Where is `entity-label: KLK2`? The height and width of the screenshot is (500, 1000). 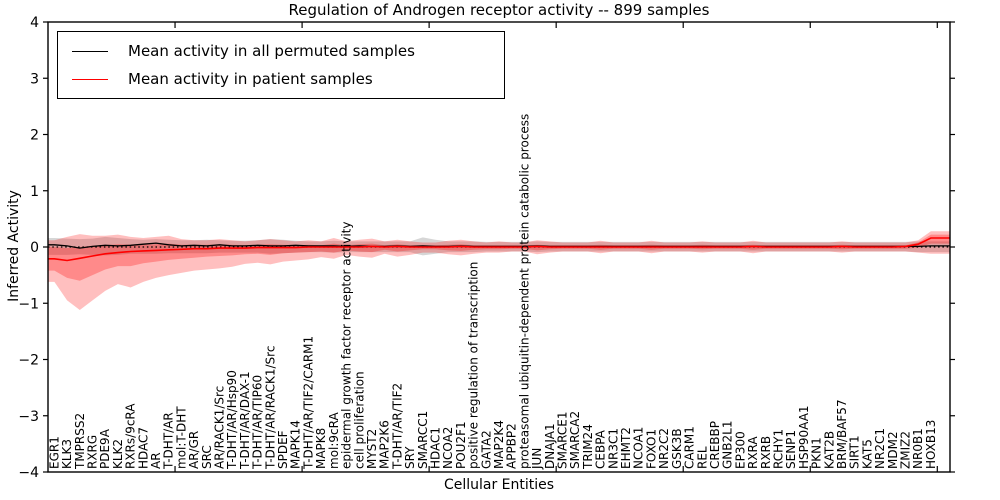
entity-label: KLK2 is located at coordinates (118, 454).